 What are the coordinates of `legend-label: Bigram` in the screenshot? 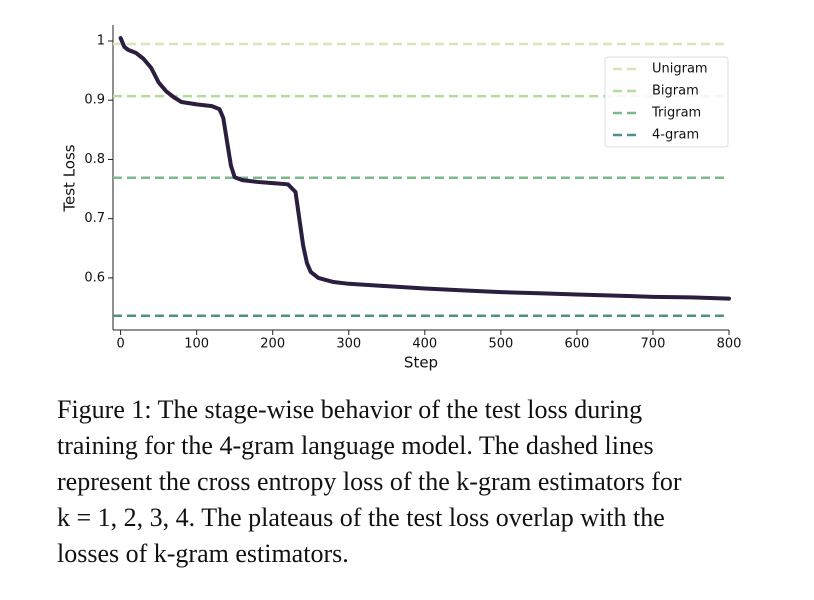 It's located at (675, 91).